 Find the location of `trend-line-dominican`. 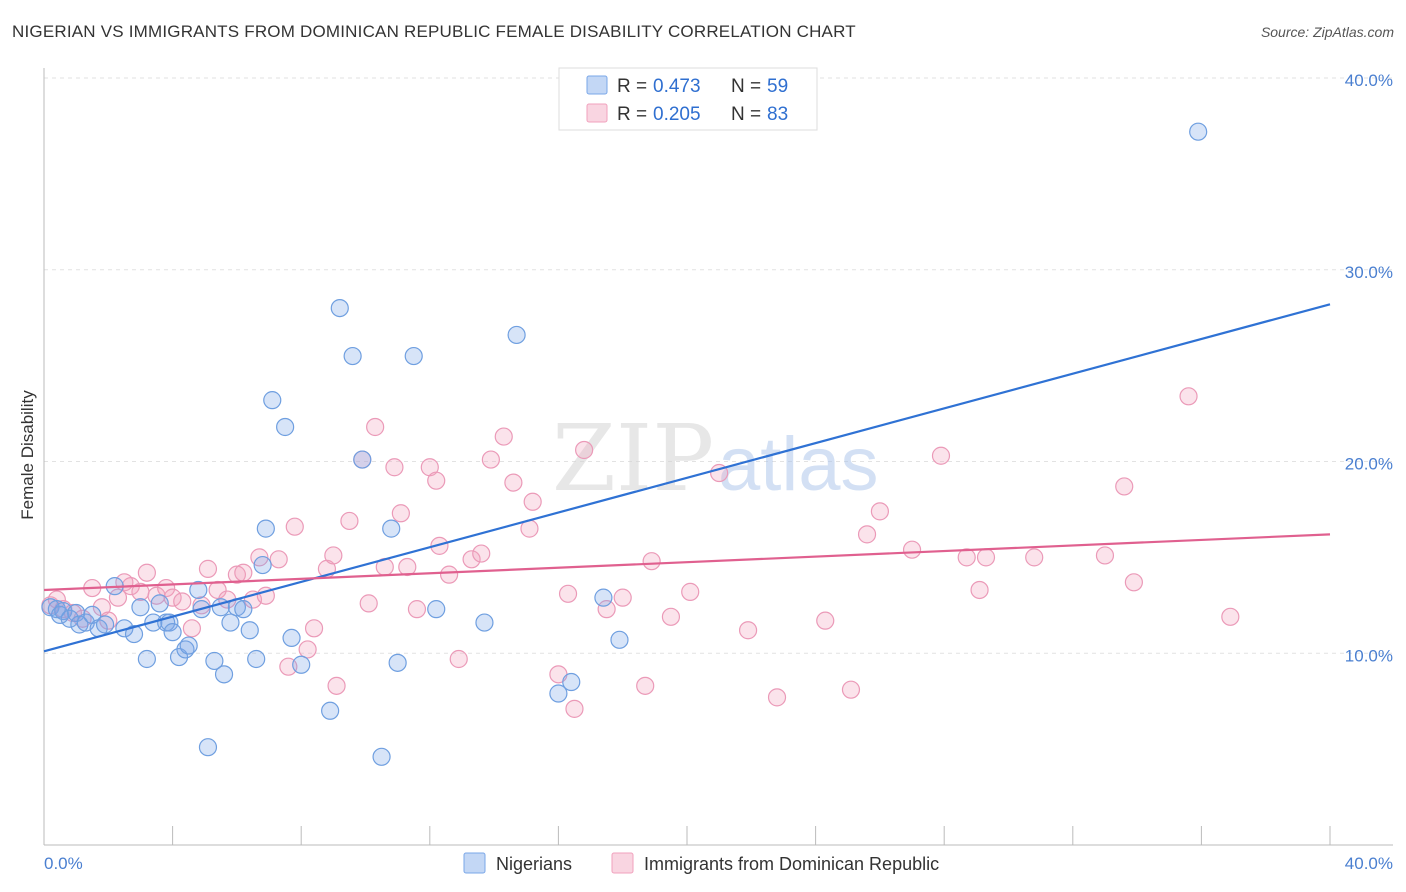

trend-line-dominican is located at coordinates (687, 562).